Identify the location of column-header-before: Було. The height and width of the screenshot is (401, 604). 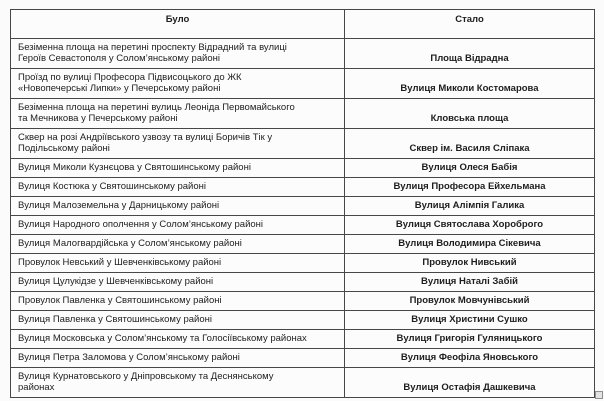
(177, 24).